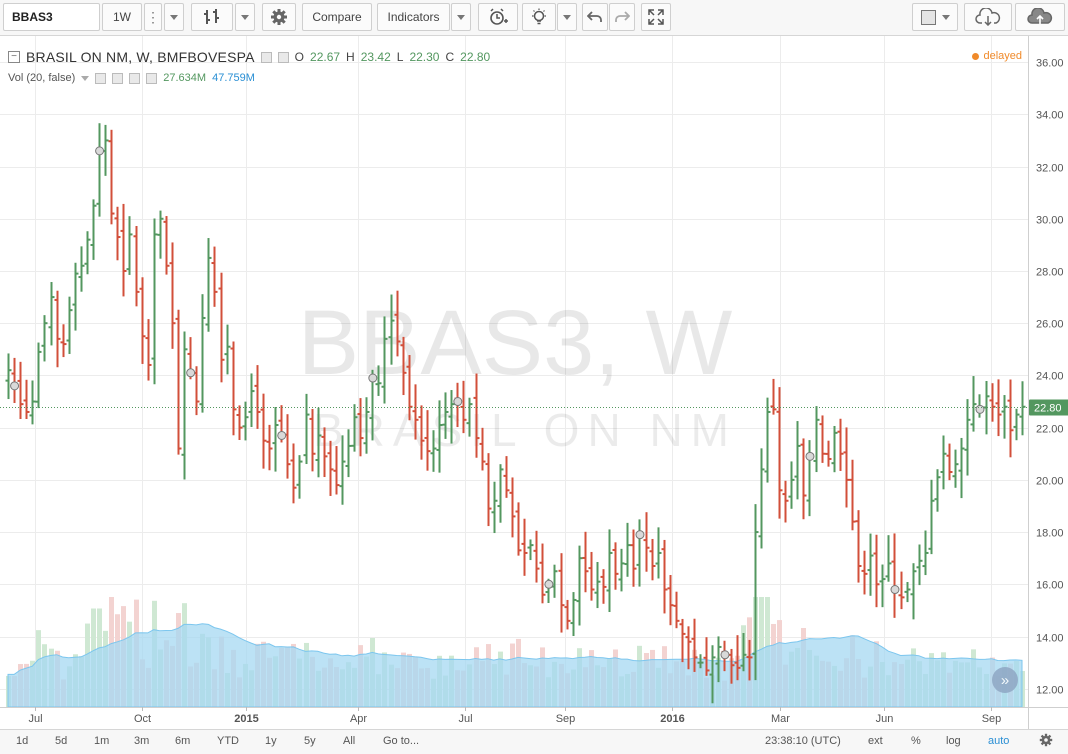 The image size is (1068, 754). What do you see at coordinates (999, 741) in the screenshot?
I see `auto-scale-toggle: auto` at bounding box center [999, 741].